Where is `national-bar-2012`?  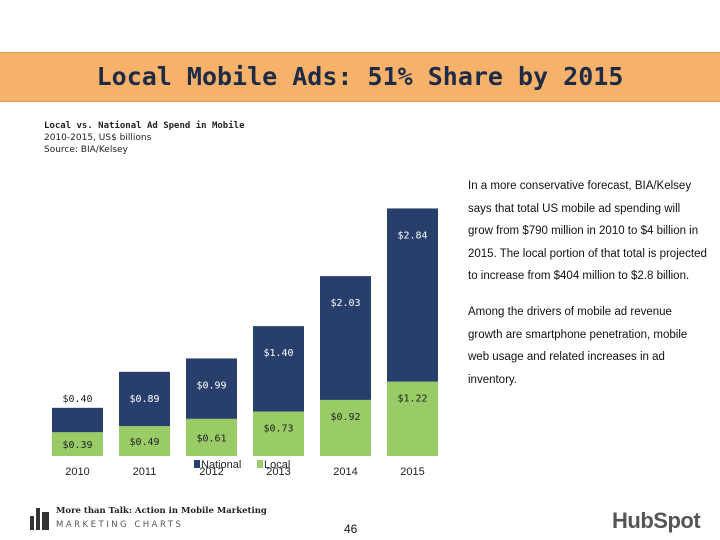 national-bar-2012 is located at coordinates (211, 388).